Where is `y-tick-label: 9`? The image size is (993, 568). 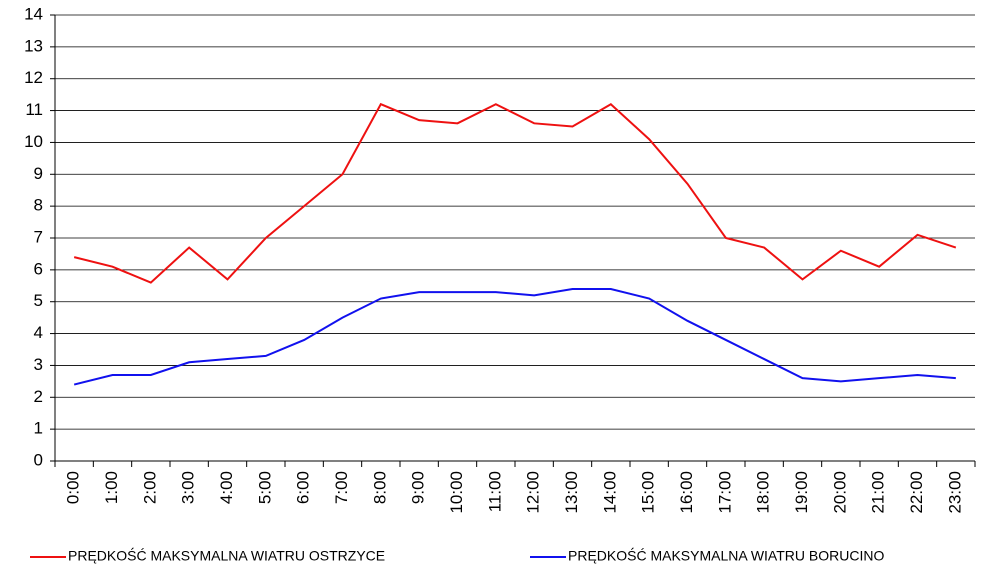
y-tick-label: 9 is located at coordinates (38, 173).